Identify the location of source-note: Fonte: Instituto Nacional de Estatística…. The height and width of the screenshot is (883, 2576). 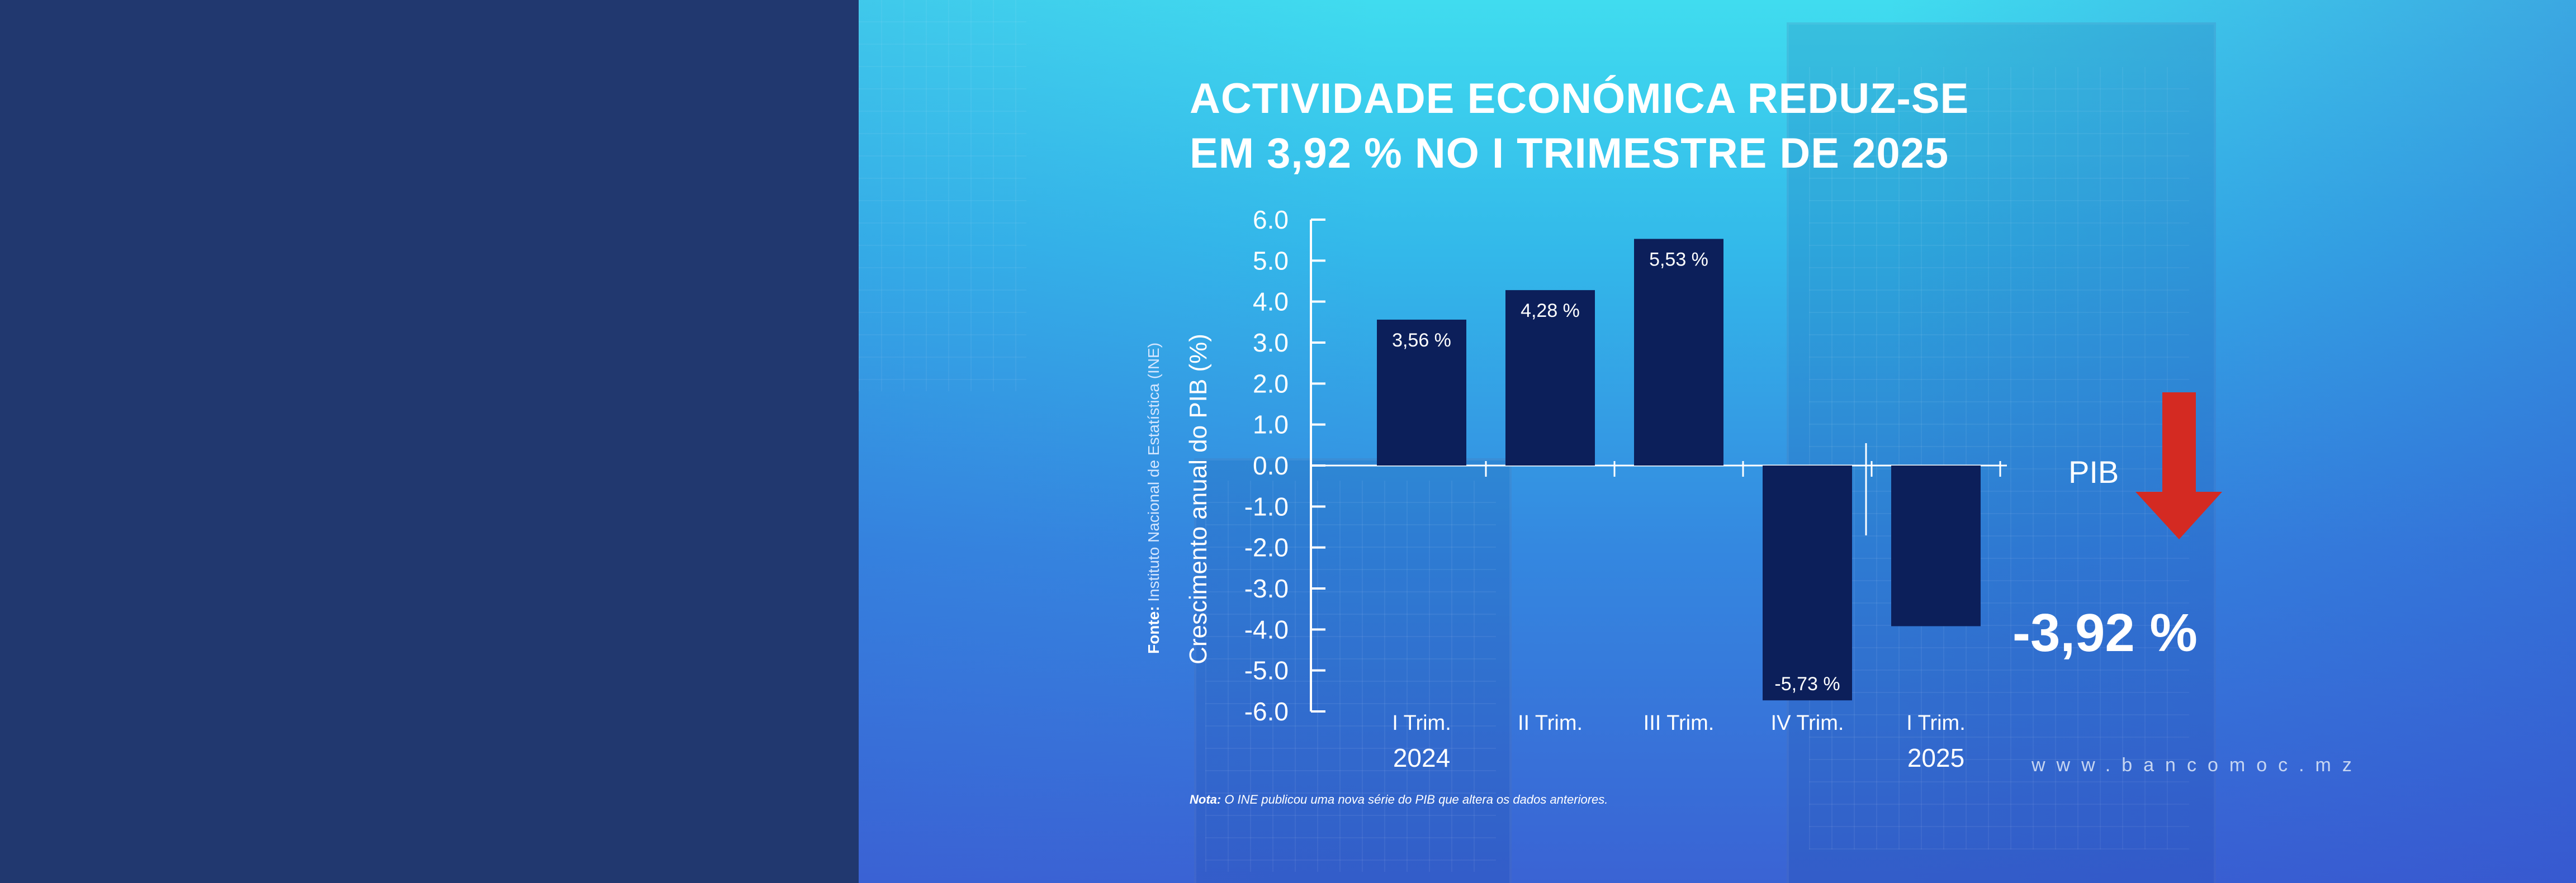
(1154, 498).